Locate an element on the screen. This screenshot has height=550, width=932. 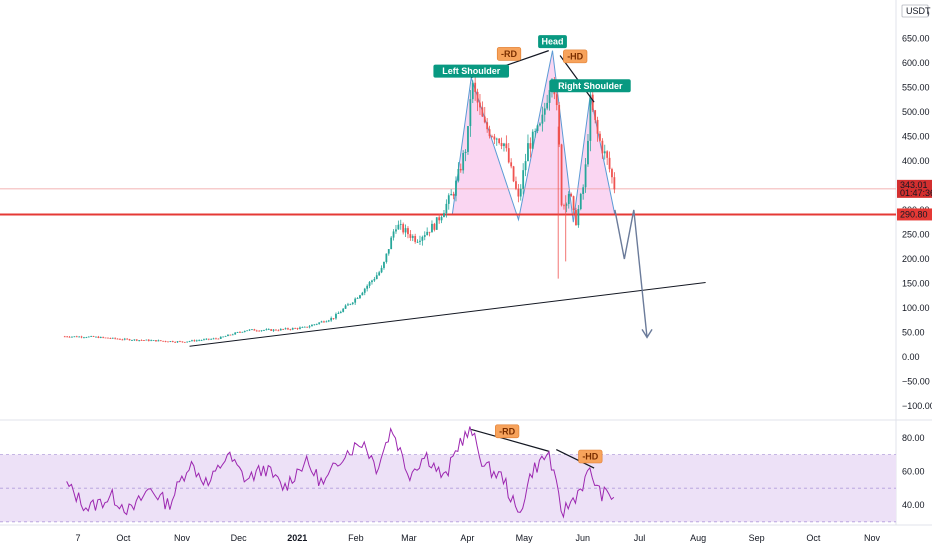
divergence-line is located at coordinates (577, 79).